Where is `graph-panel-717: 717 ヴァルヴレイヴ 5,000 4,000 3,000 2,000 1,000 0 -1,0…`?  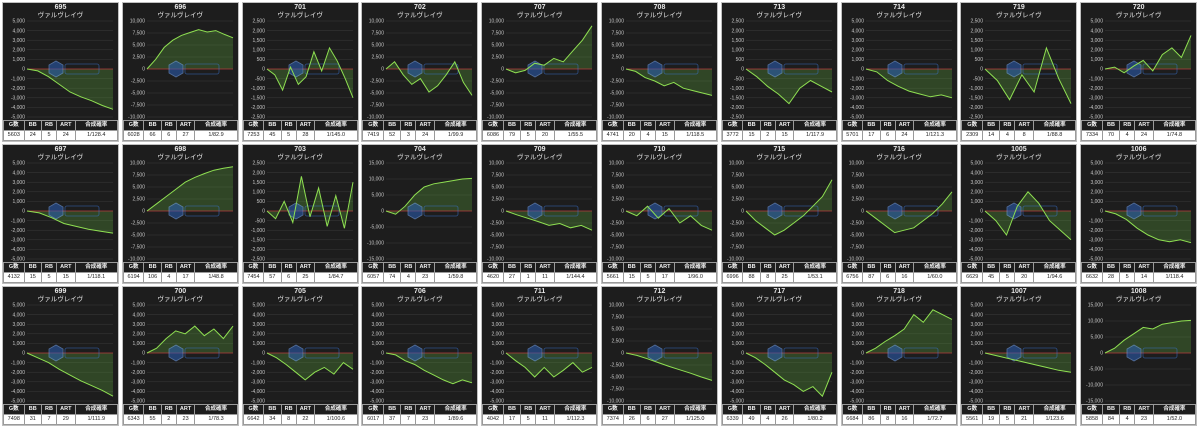 graph-panel-717: 717 ヴァルヴレイヴ 5,000 4,000 3,000 2,000 1,000 0 -1,0… is located at coordinates (779, 356).